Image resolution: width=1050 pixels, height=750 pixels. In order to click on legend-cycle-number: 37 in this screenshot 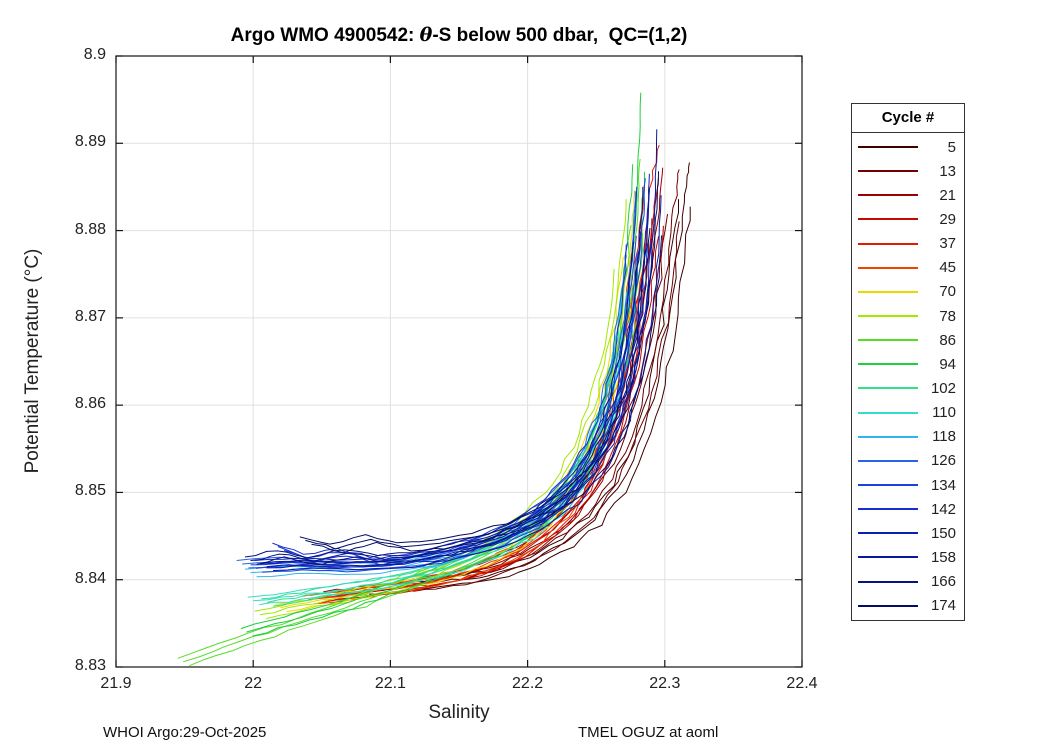, I will do `click(947, 244)`.